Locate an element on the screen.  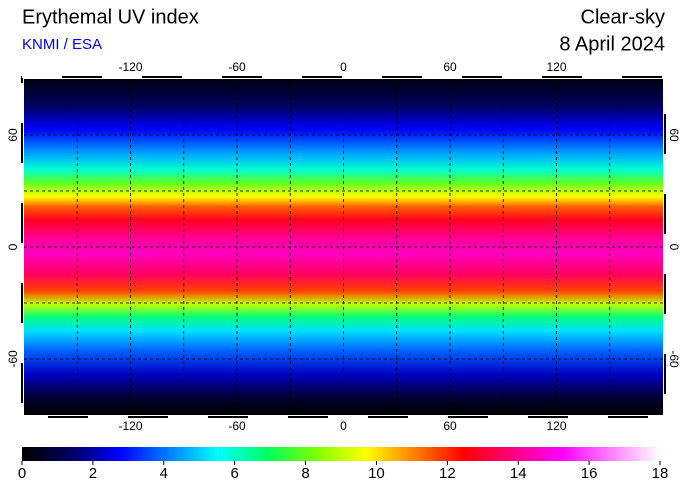
mode: Clear-sky is located at coordinates (623, 17).